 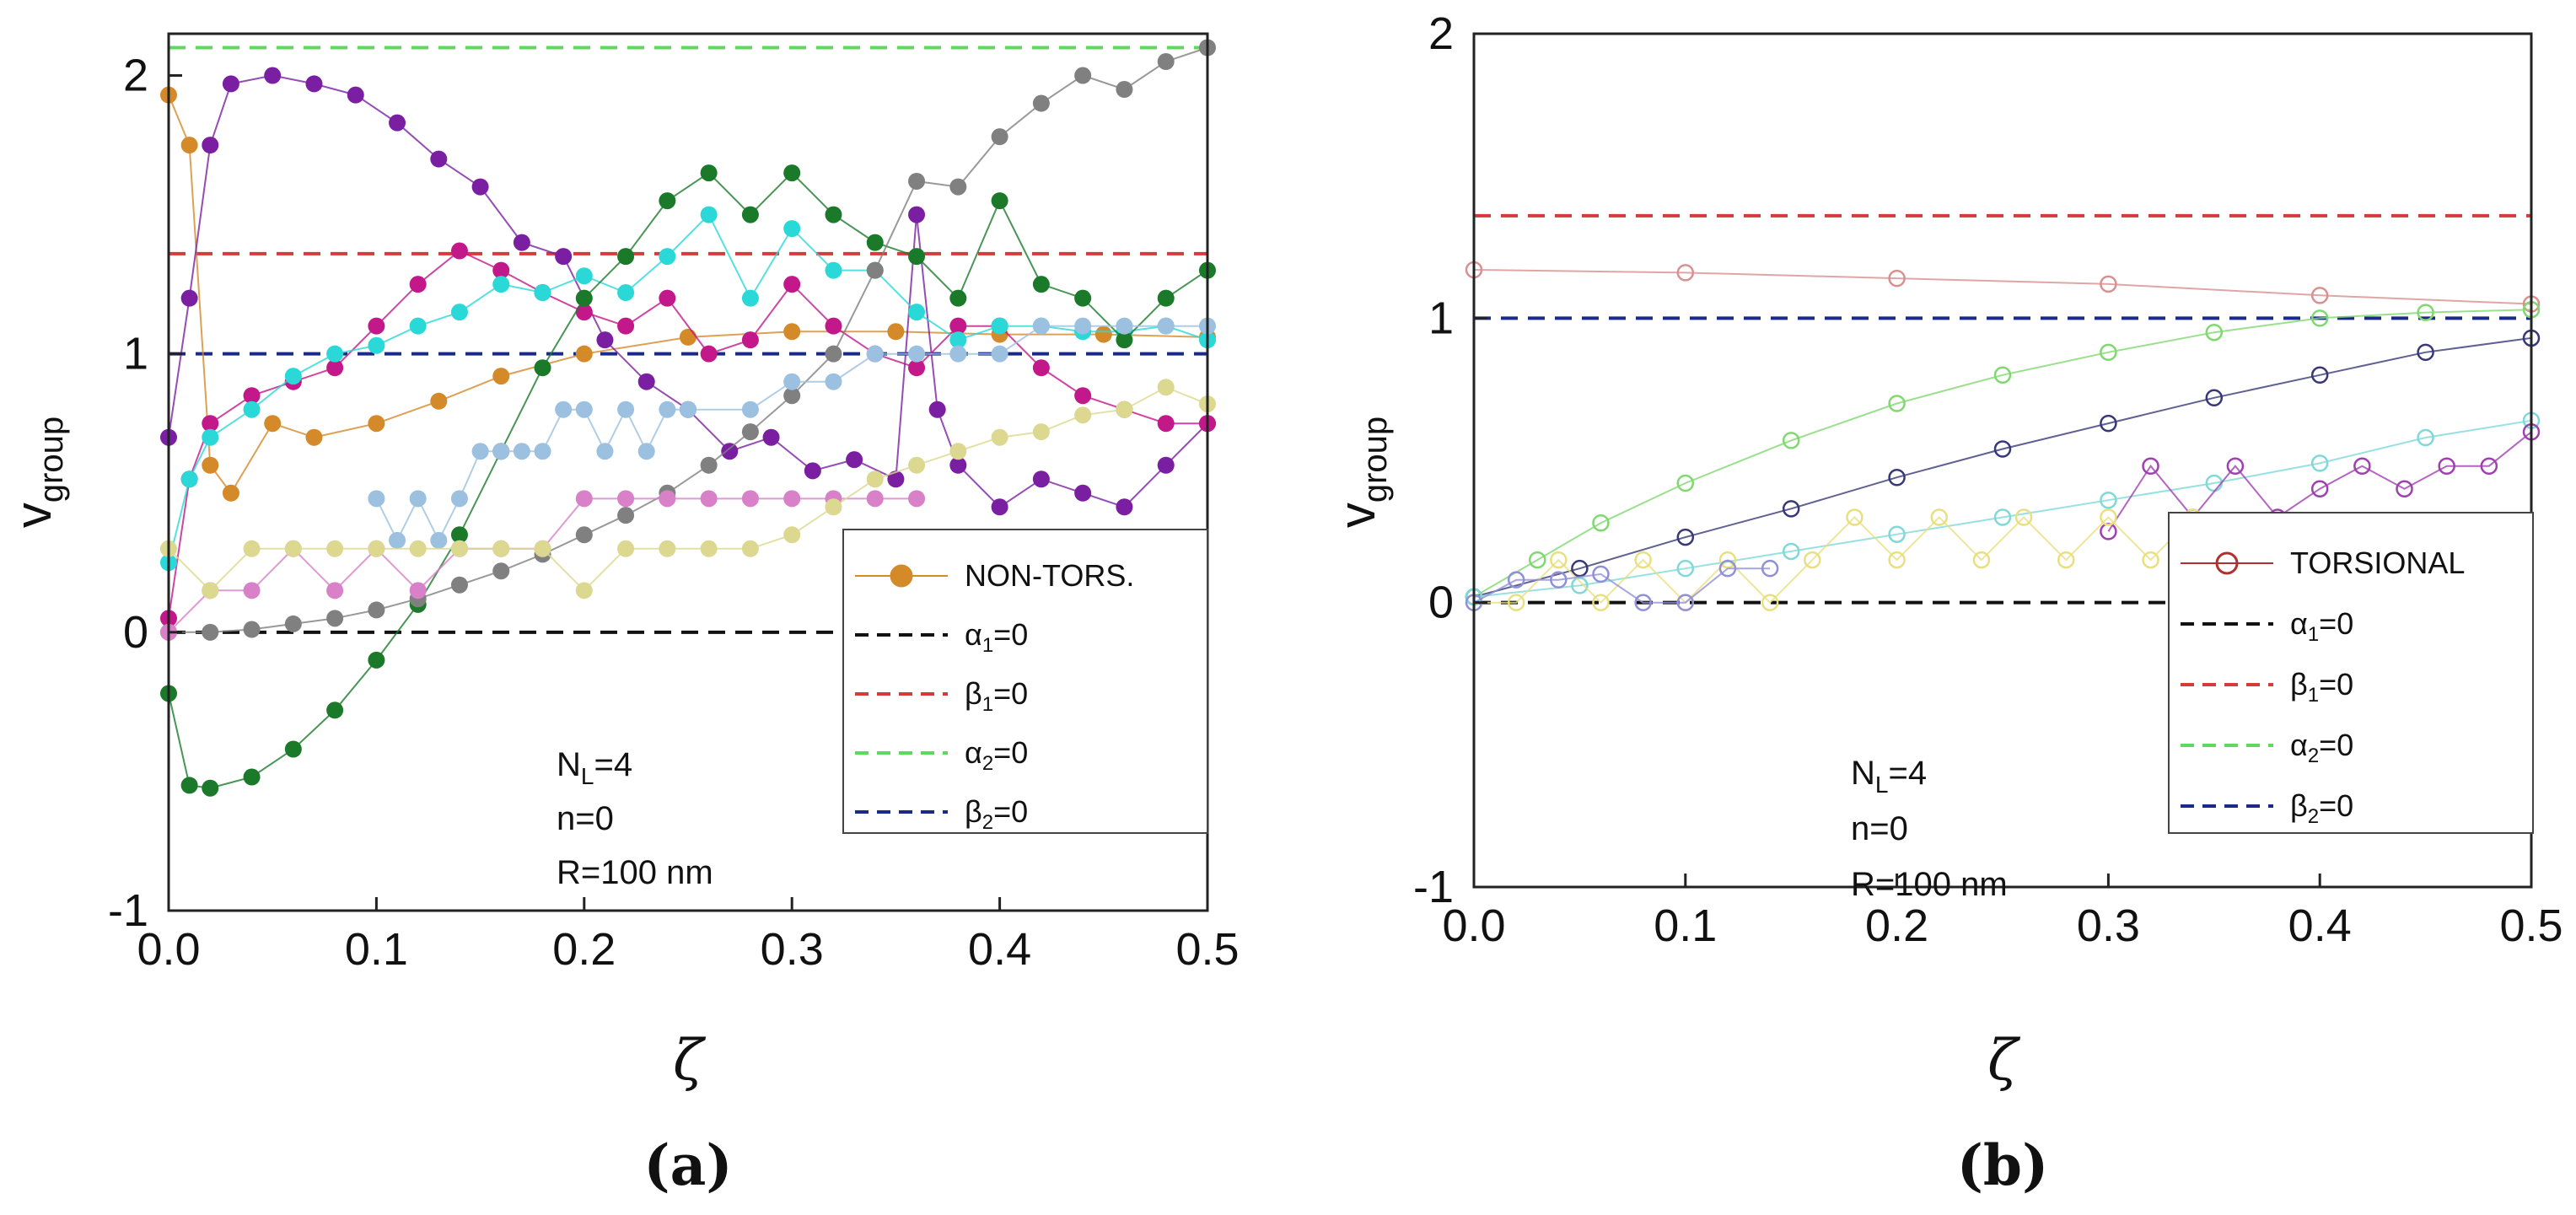 What do you see at coordinates (1361, 472) in the screenshot?
I see `panel-b-y-axis-label: vgroup` at bounding box center [1361, 472].